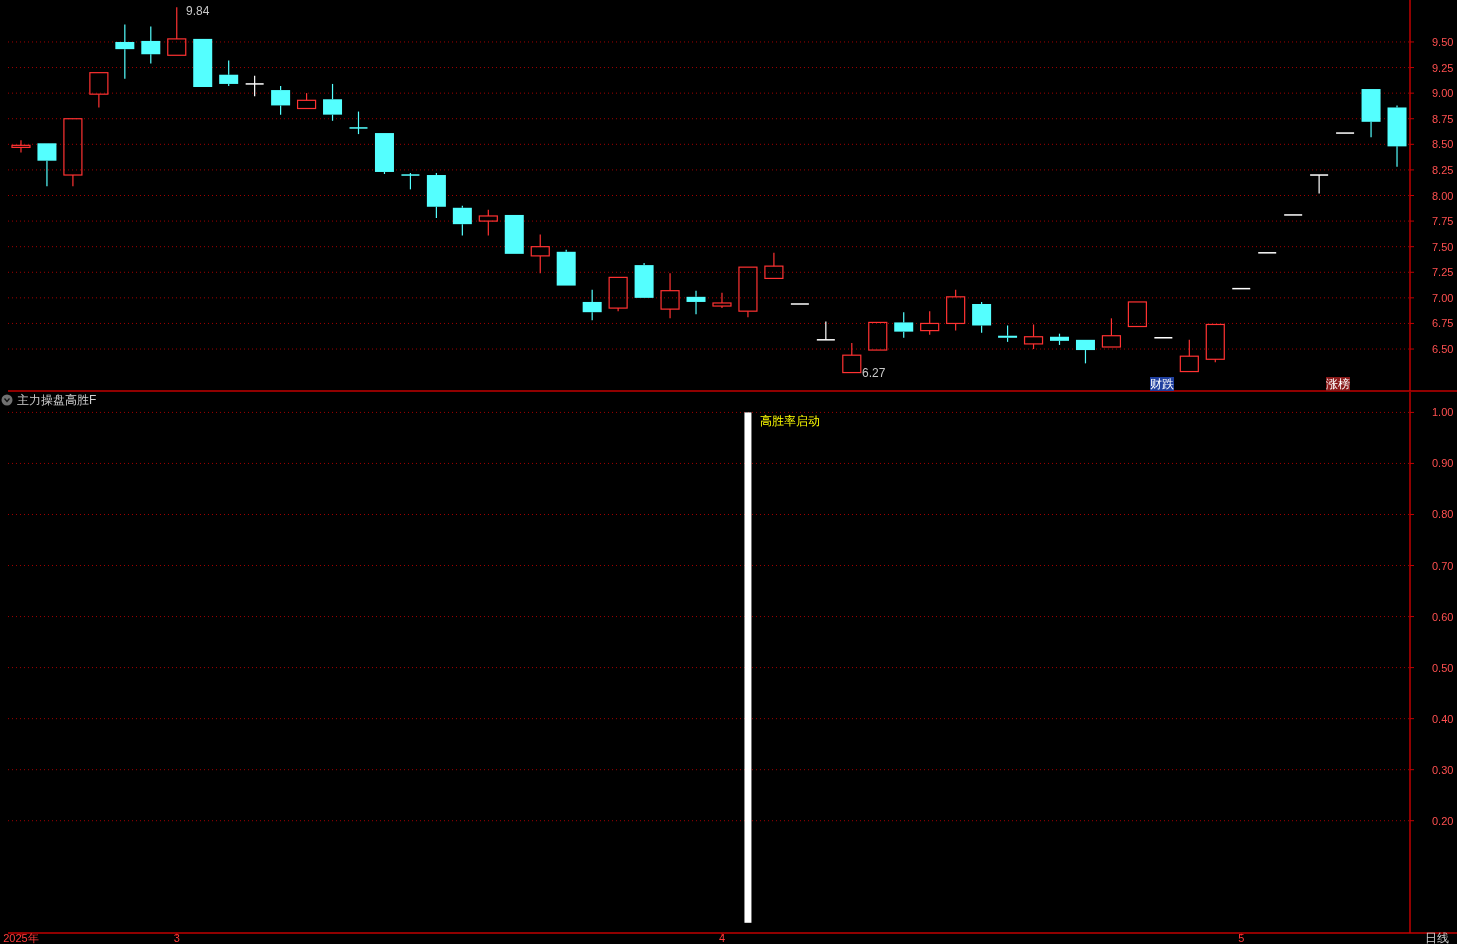 This screenshot has height=944, width=1457. Describe the element at coordinates (1443, 297) in the screenshot. I see `y-tick-label: 7.00` at that location.